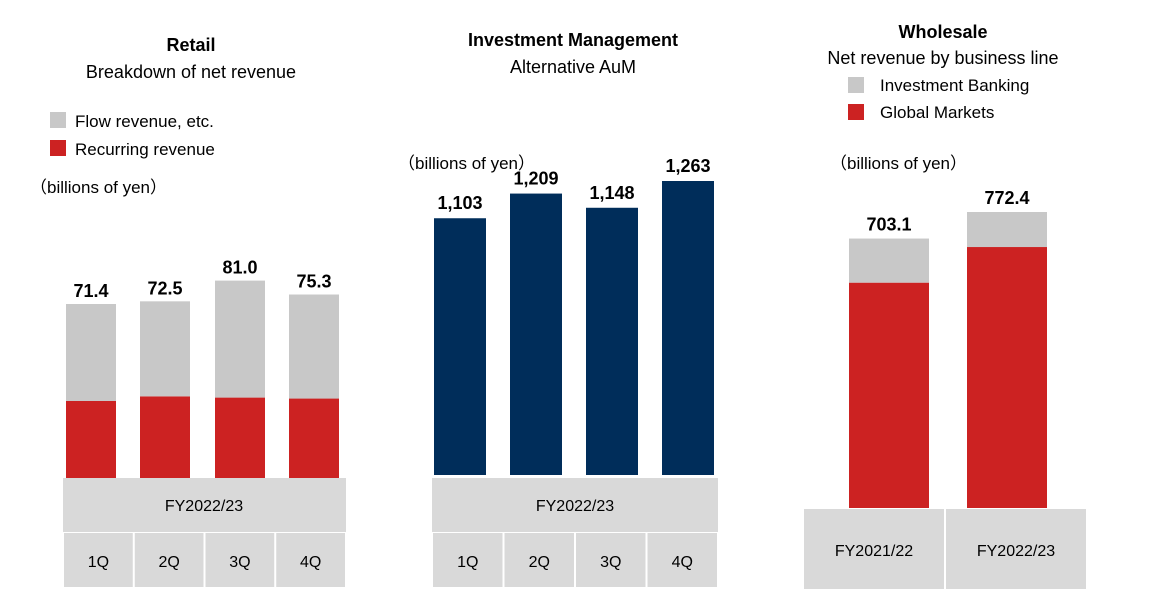 The image size is (1151, 608). I want to click on retail-legend-swatch-recurring, so click(58, 148).